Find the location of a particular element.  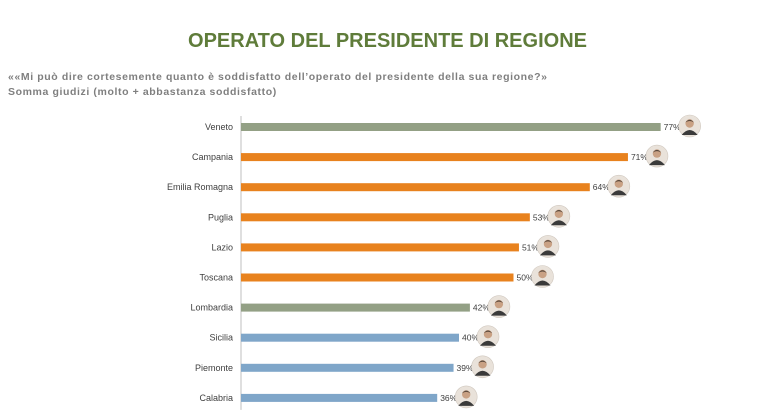

bar-row: Sicilia 40% is located at coordinates (354, 337).